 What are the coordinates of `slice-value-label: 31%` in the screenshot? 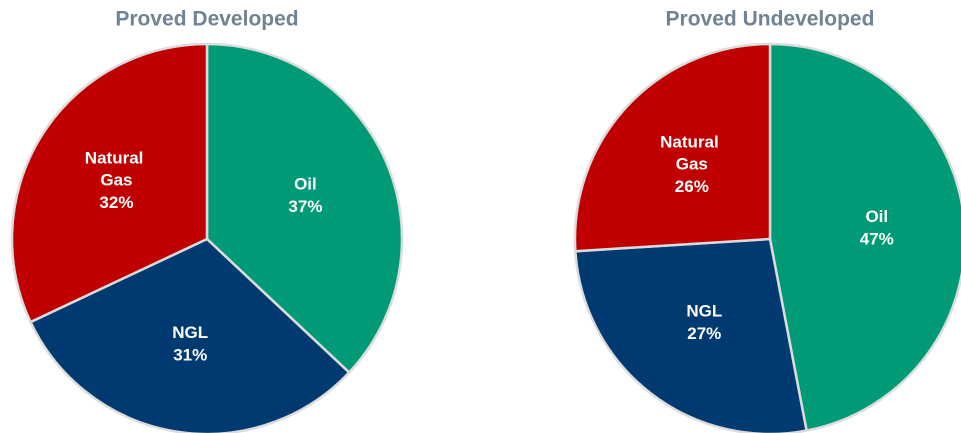 It's located at (190, 354).